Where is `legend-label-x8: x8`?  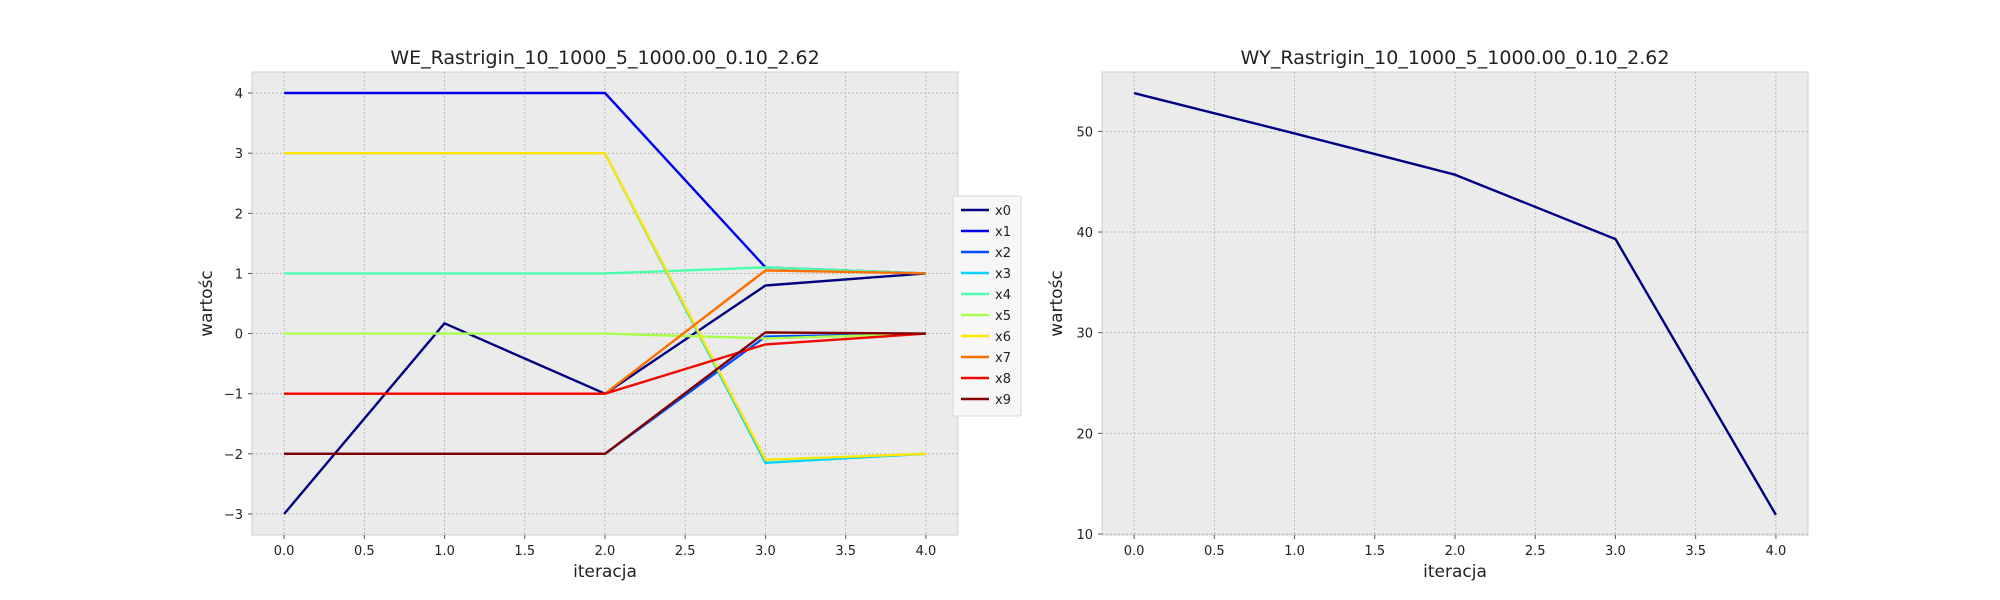
legend-label-x8: x8 is located at coordinates (1003, 379).